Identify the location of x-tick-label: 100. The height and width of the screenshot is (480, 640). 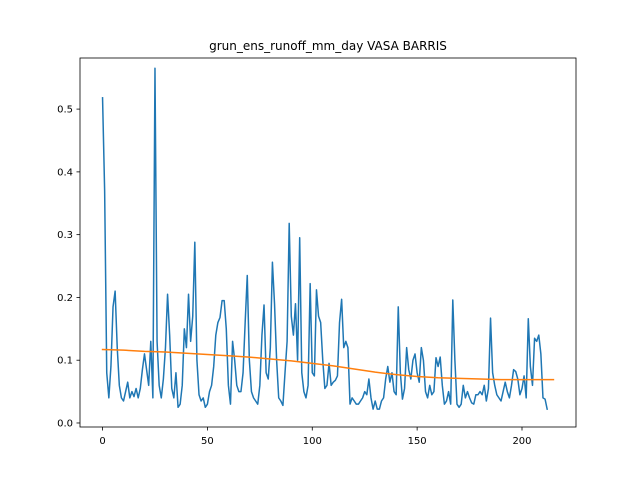
(312, 441).